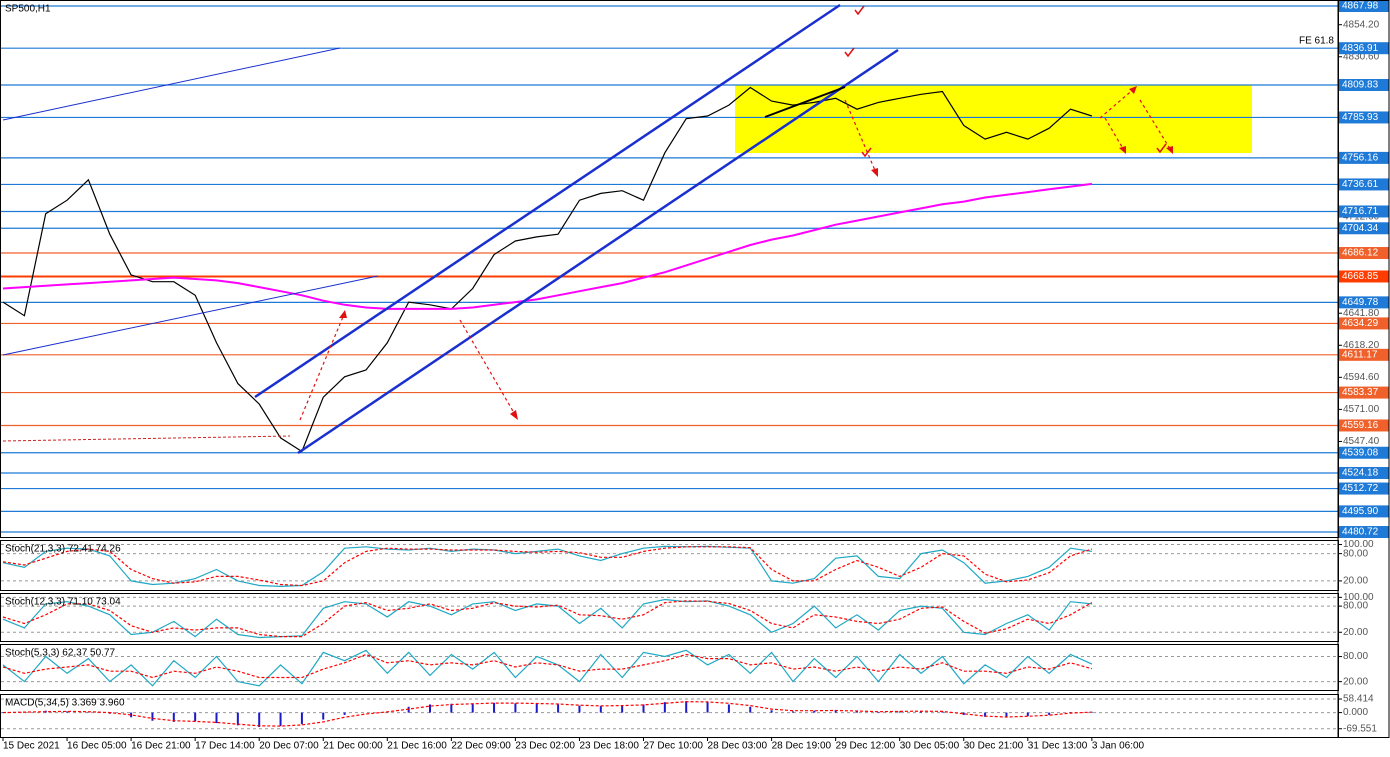  Describe the element at coordinates (481, 746) in the screenshot. I see `x-tick-label: 22 Dec 09:00` at that location.